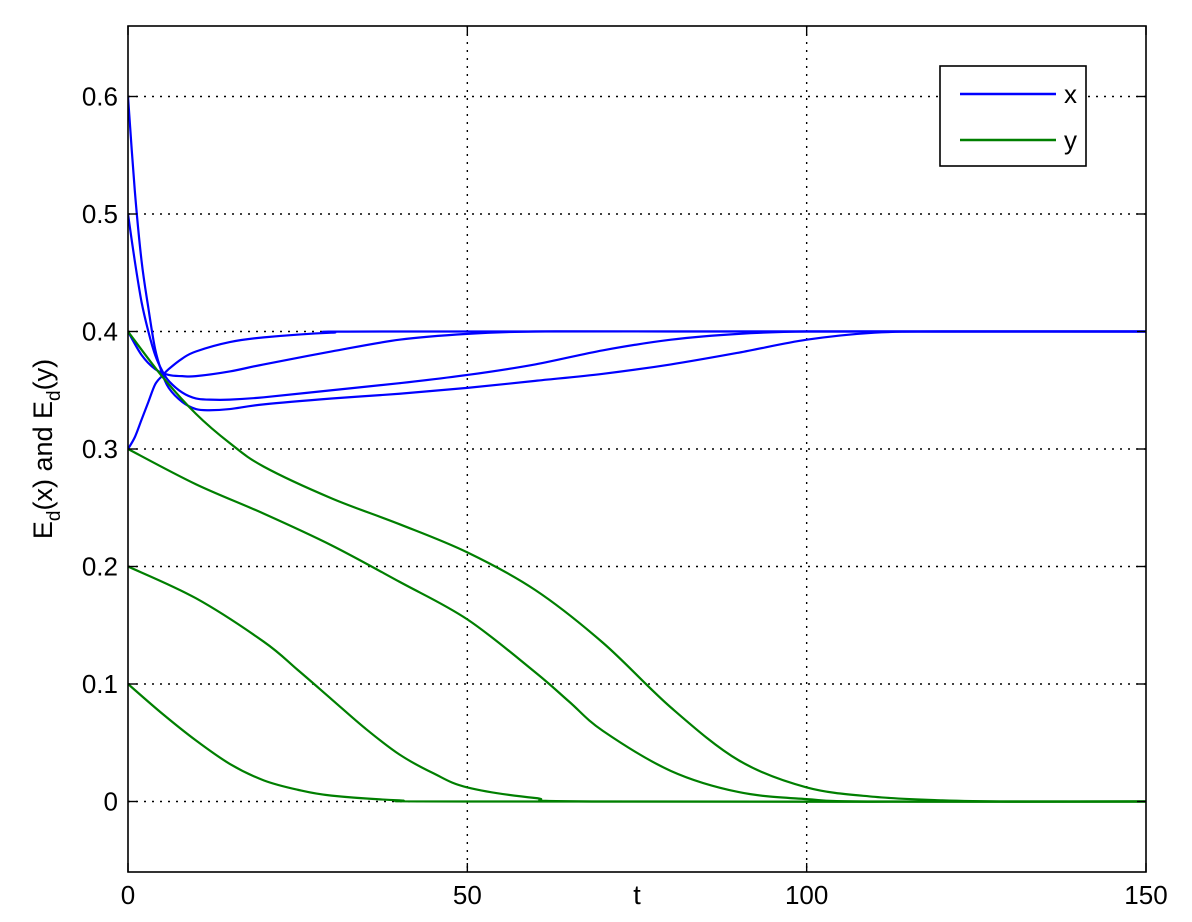 Image resolution: width=1192 pixels, height=922 pixels. Describe the element at coordinates (100, 684) in the screenshot. I see `y-tick-label: 0.1` at that location.